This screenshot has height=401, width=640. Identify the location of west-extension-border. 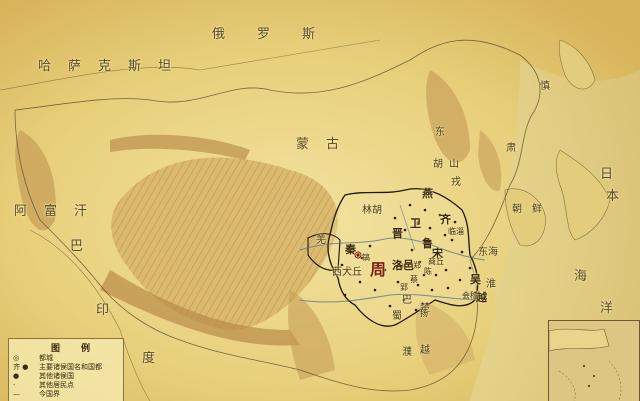
(324, 252).